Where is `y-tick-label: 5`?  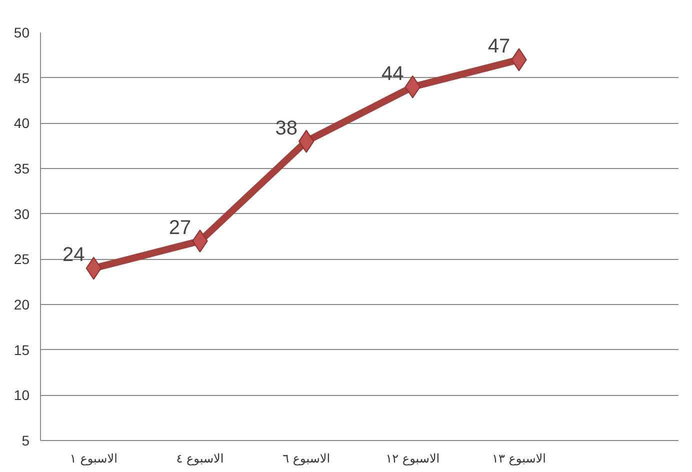
y-tick-label: 5 is located at coordinates (26, 440).